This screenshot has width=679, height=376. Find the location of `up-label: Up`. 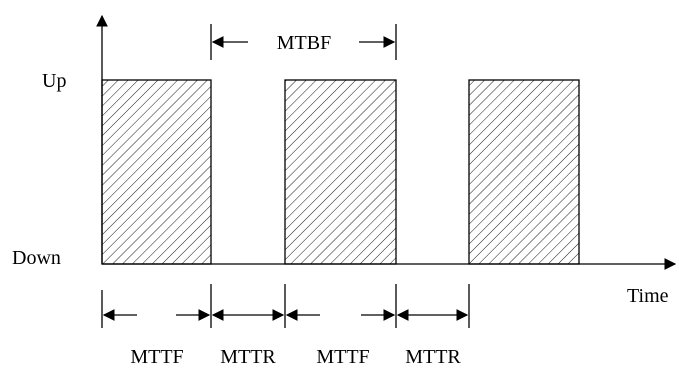

up-label: Up is located at coordinates (54, 81).